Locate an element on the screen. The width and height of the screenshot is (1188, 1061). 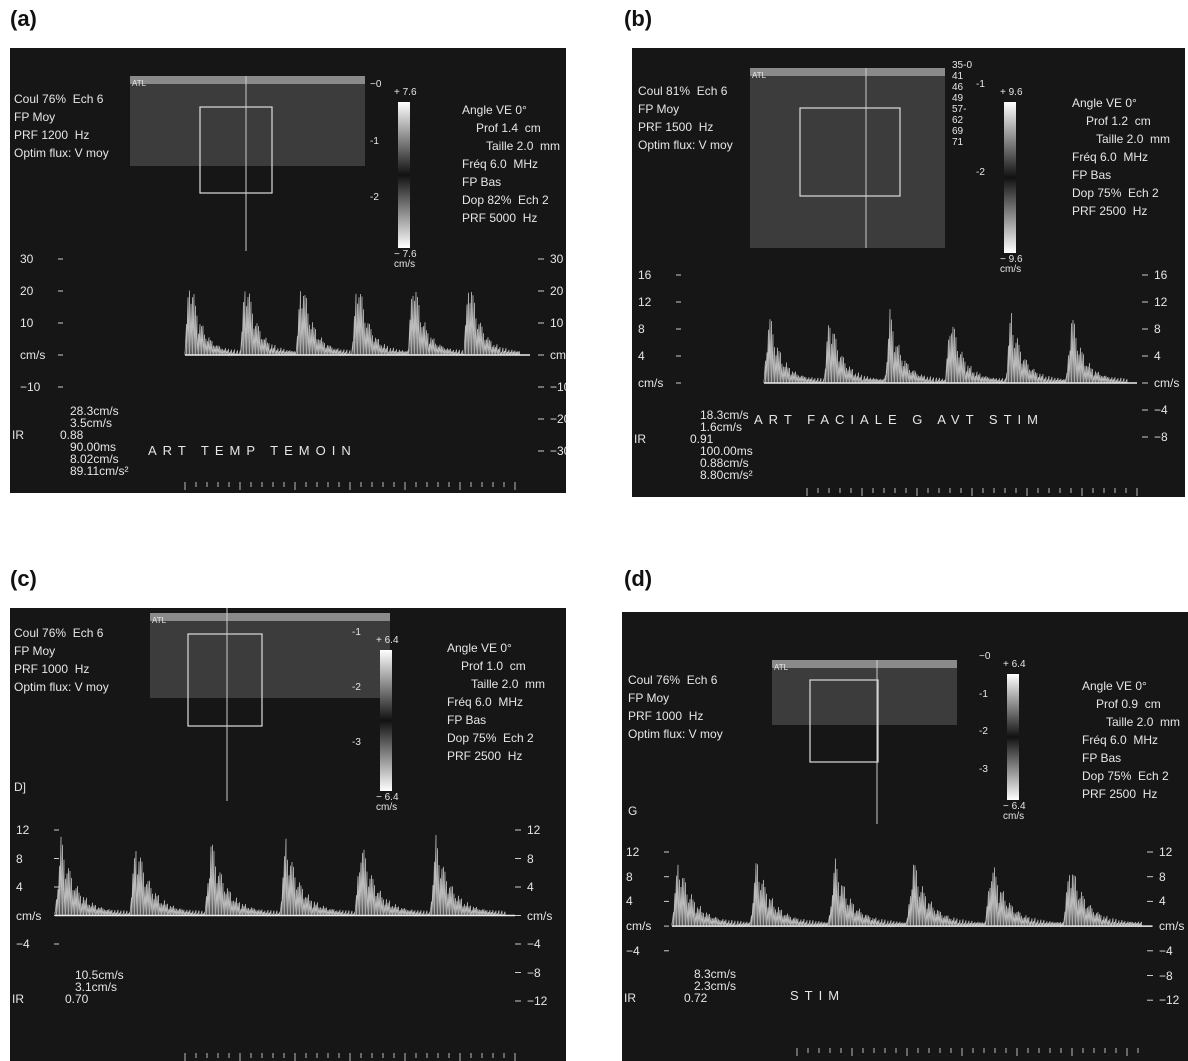
gray-map: 46 is located at coordinates (958, 87).